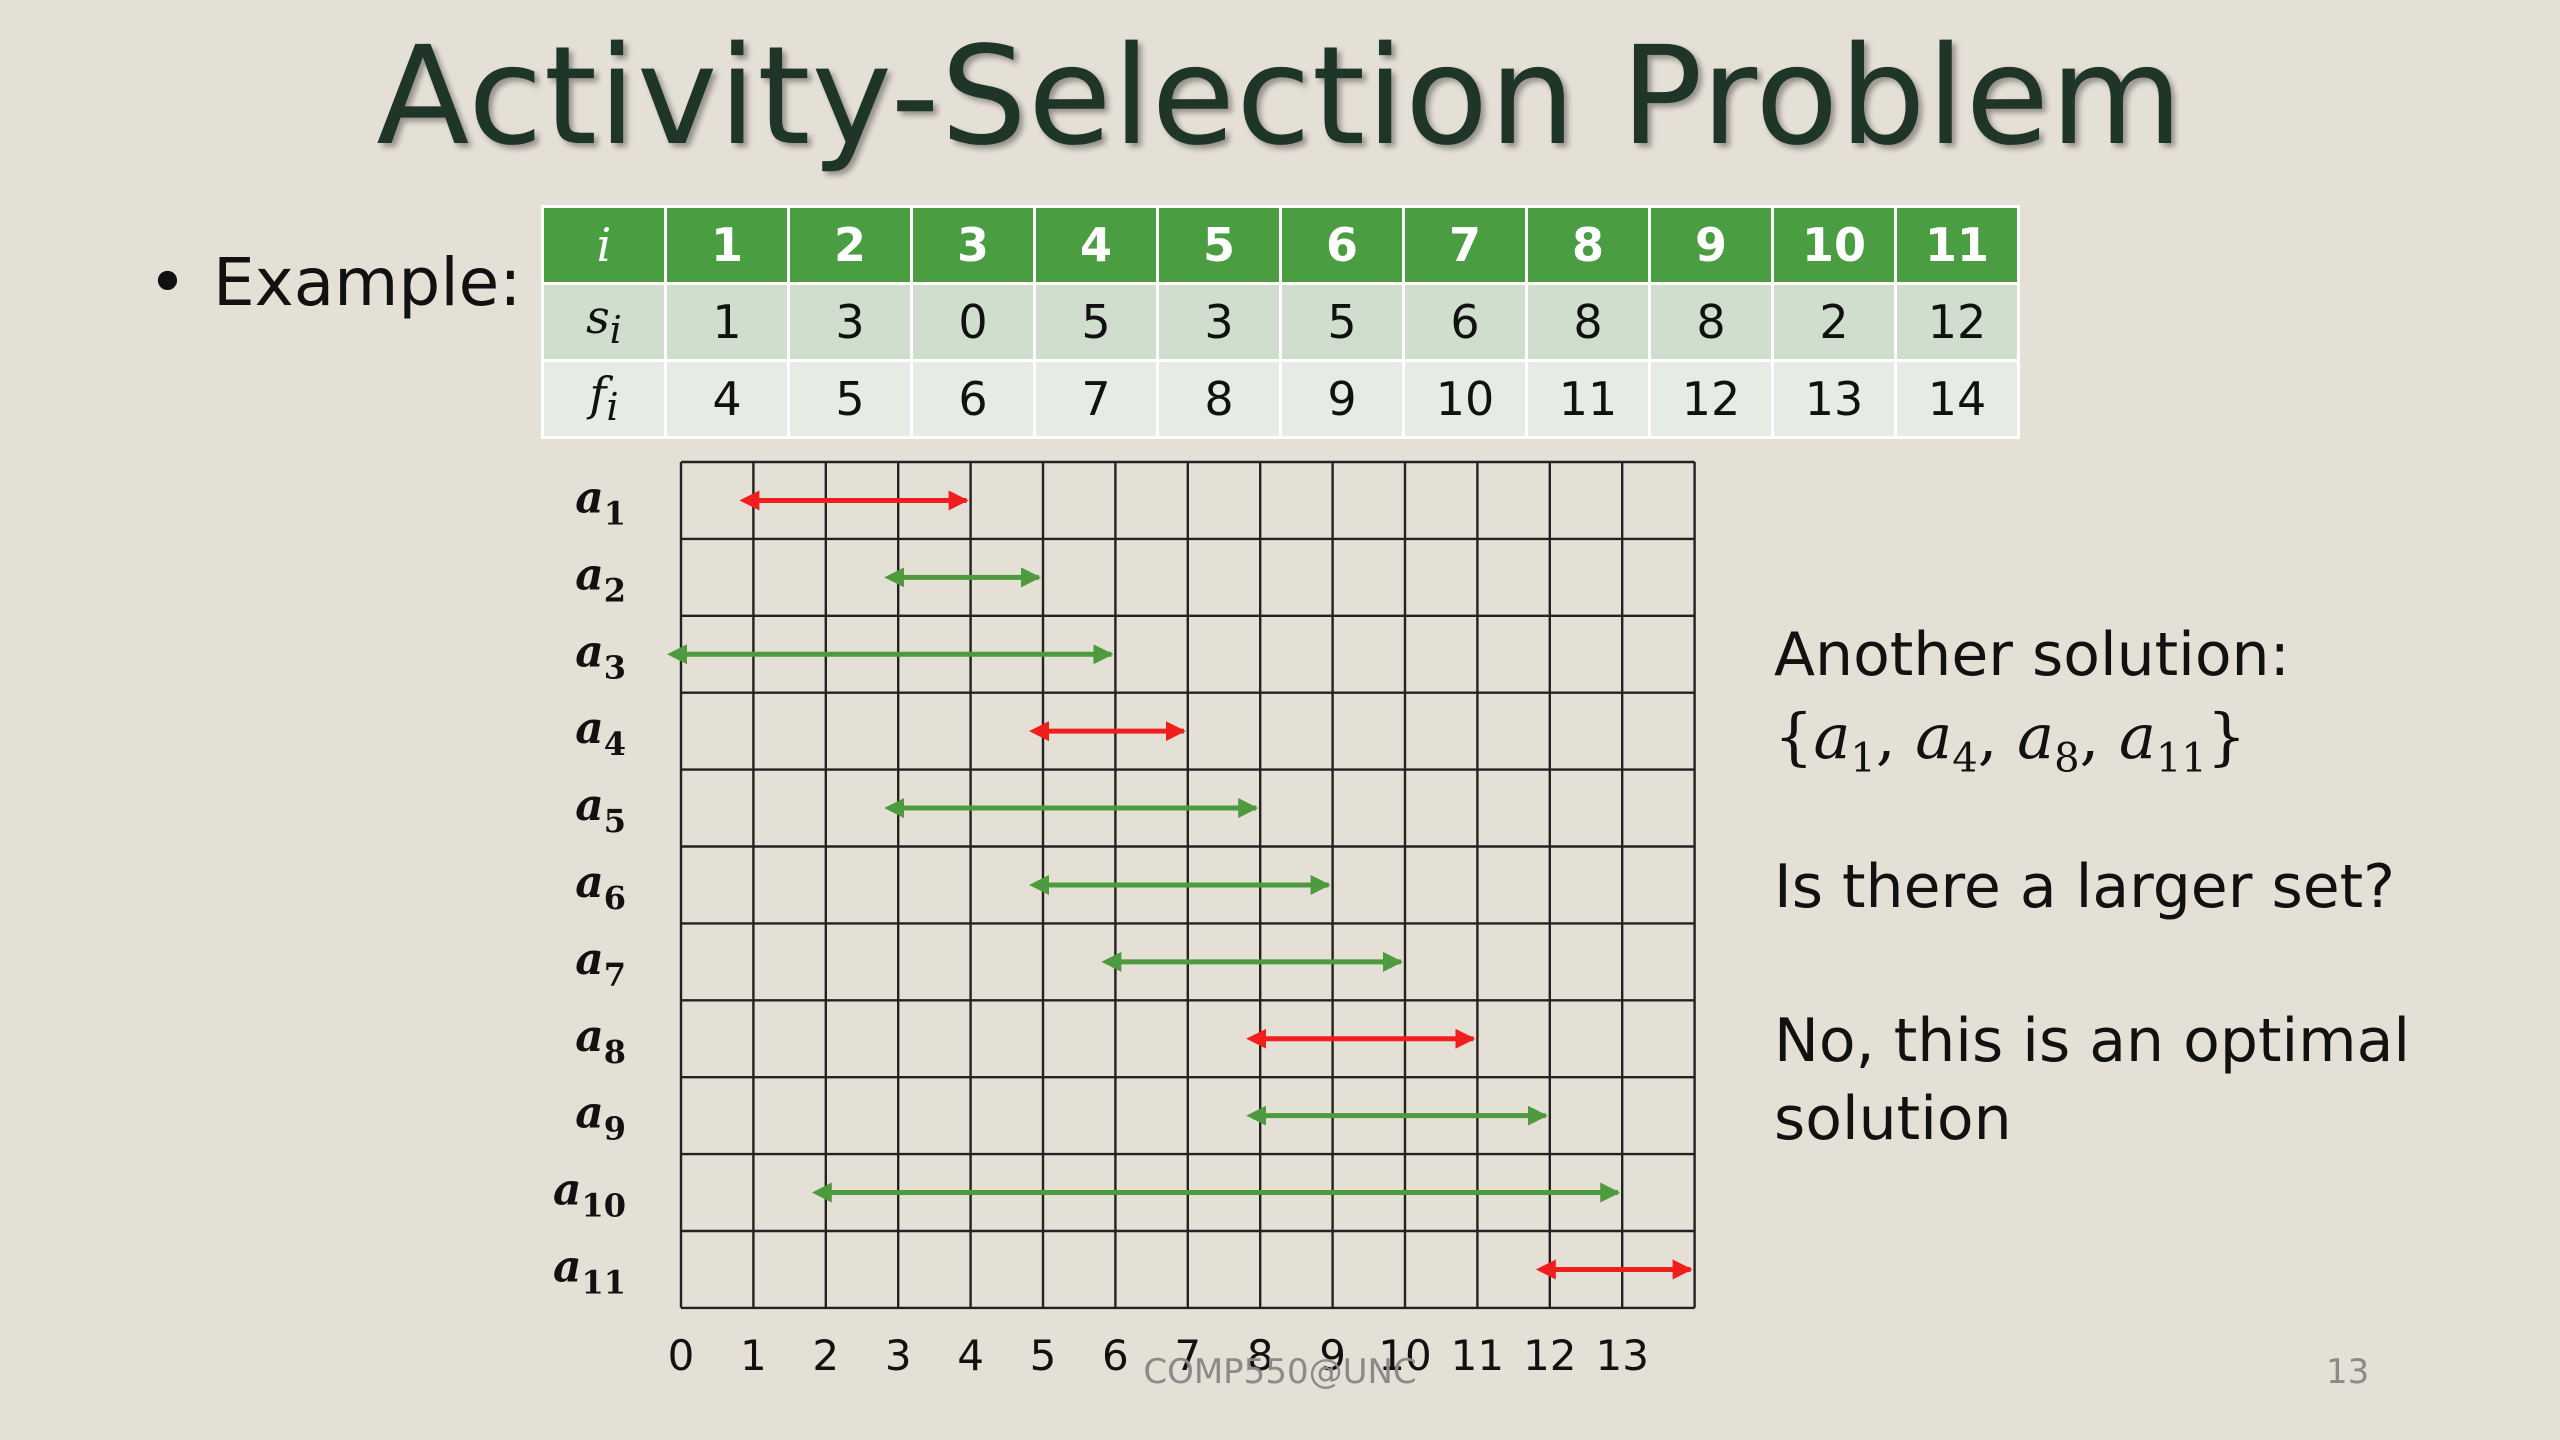 This screenshot has height=1440, width=2560. I want to click on activity-label-sub: 1, so click(615, 513).